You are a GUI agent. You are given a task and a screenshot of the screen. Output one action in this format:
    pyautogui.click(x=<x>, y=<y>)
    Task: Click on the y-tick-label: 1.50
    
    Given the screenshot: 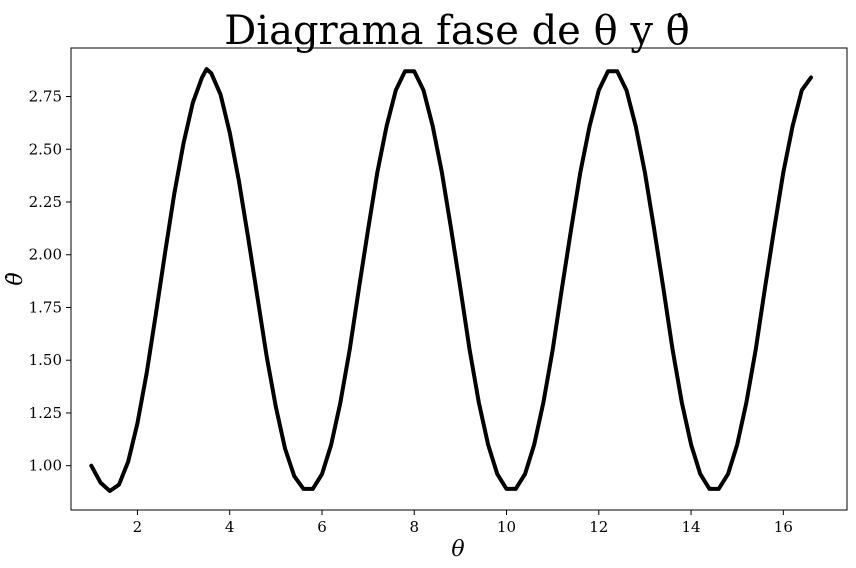 What is the action you would take?
    pyautogui.click(x=45, y=360)
    